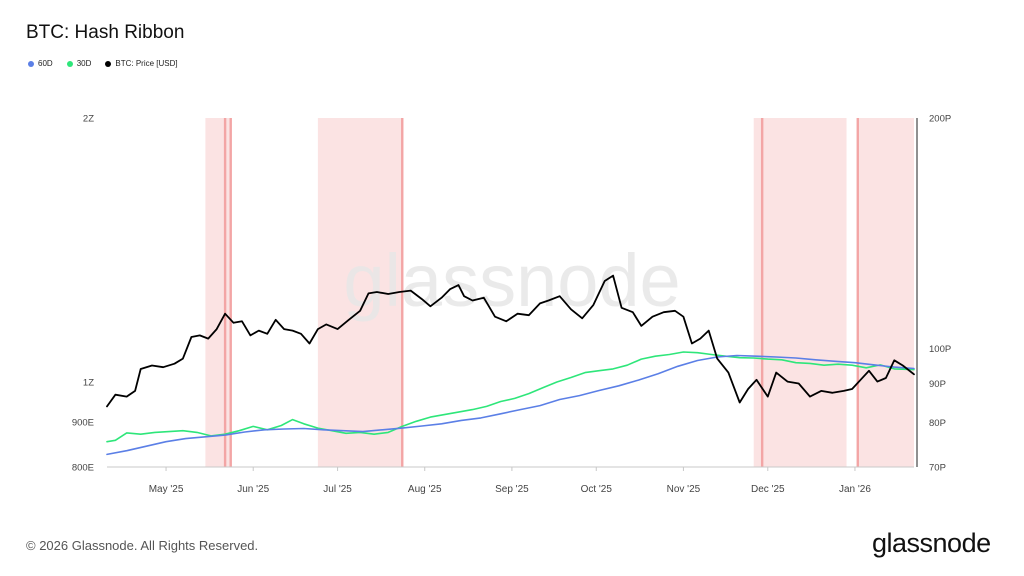 The image size is (1024, 576). What do you see at coordinates (937, 384) in the screenshot?
I see `y-right-tick-label: 90P` at bounding box center [937, 384].